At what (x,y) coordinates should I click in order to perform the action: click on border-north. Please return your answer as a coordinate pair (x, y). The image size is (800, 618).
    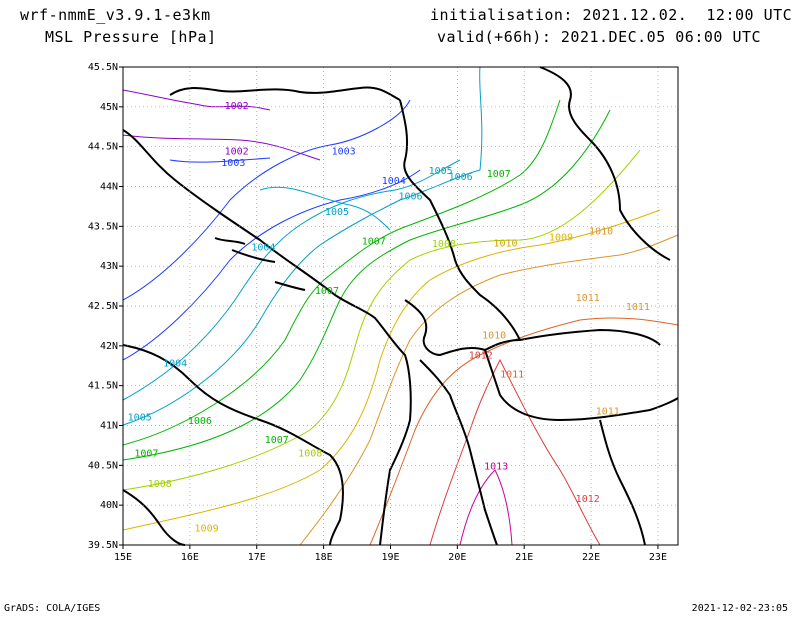
    Looking at the image, I should click on (285, 93).